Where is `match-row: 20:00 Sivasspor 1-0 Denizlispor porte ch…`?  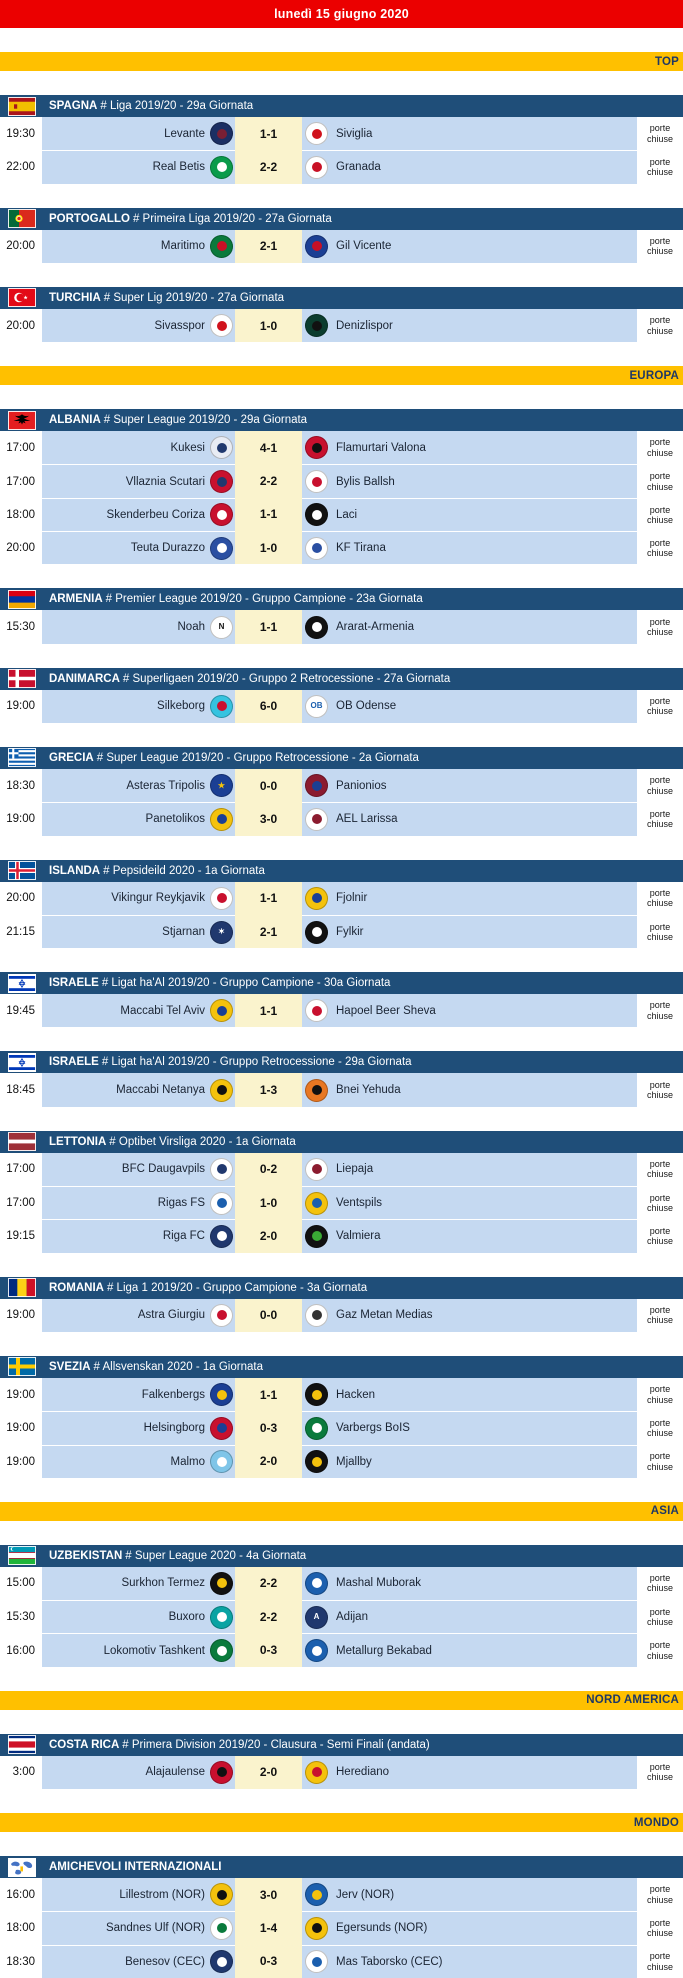 match-row: 20:00 Sivasspor 1-0 Denizlispor porte ch… is located at coordinates (341, 325).